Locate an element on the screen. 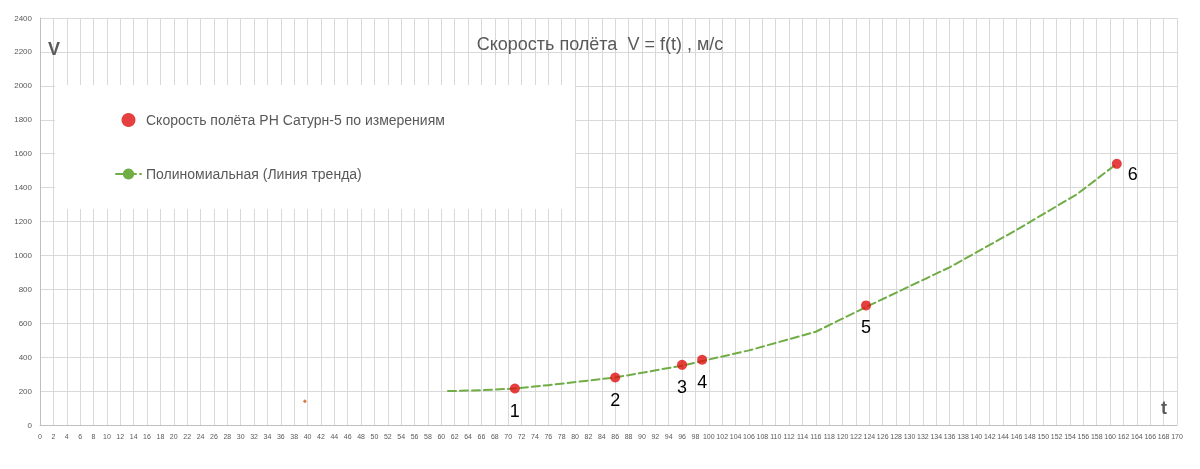 The width and height of the screenshot is (1200, 469). y-tick-label: 200 is located at coordinates (25, 391).